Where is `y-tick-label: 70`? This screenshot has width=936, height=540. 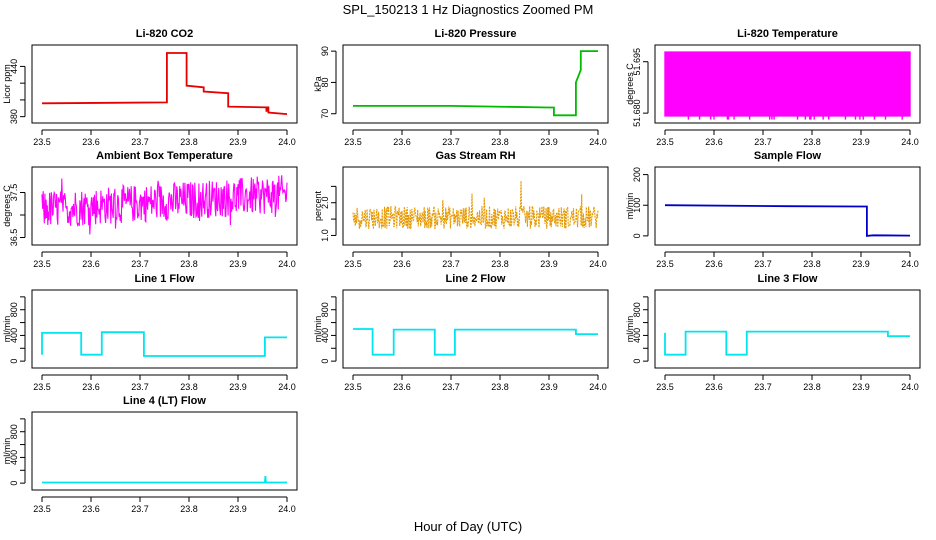
y-tick-label: 70 is located at coordinates (325, 114).